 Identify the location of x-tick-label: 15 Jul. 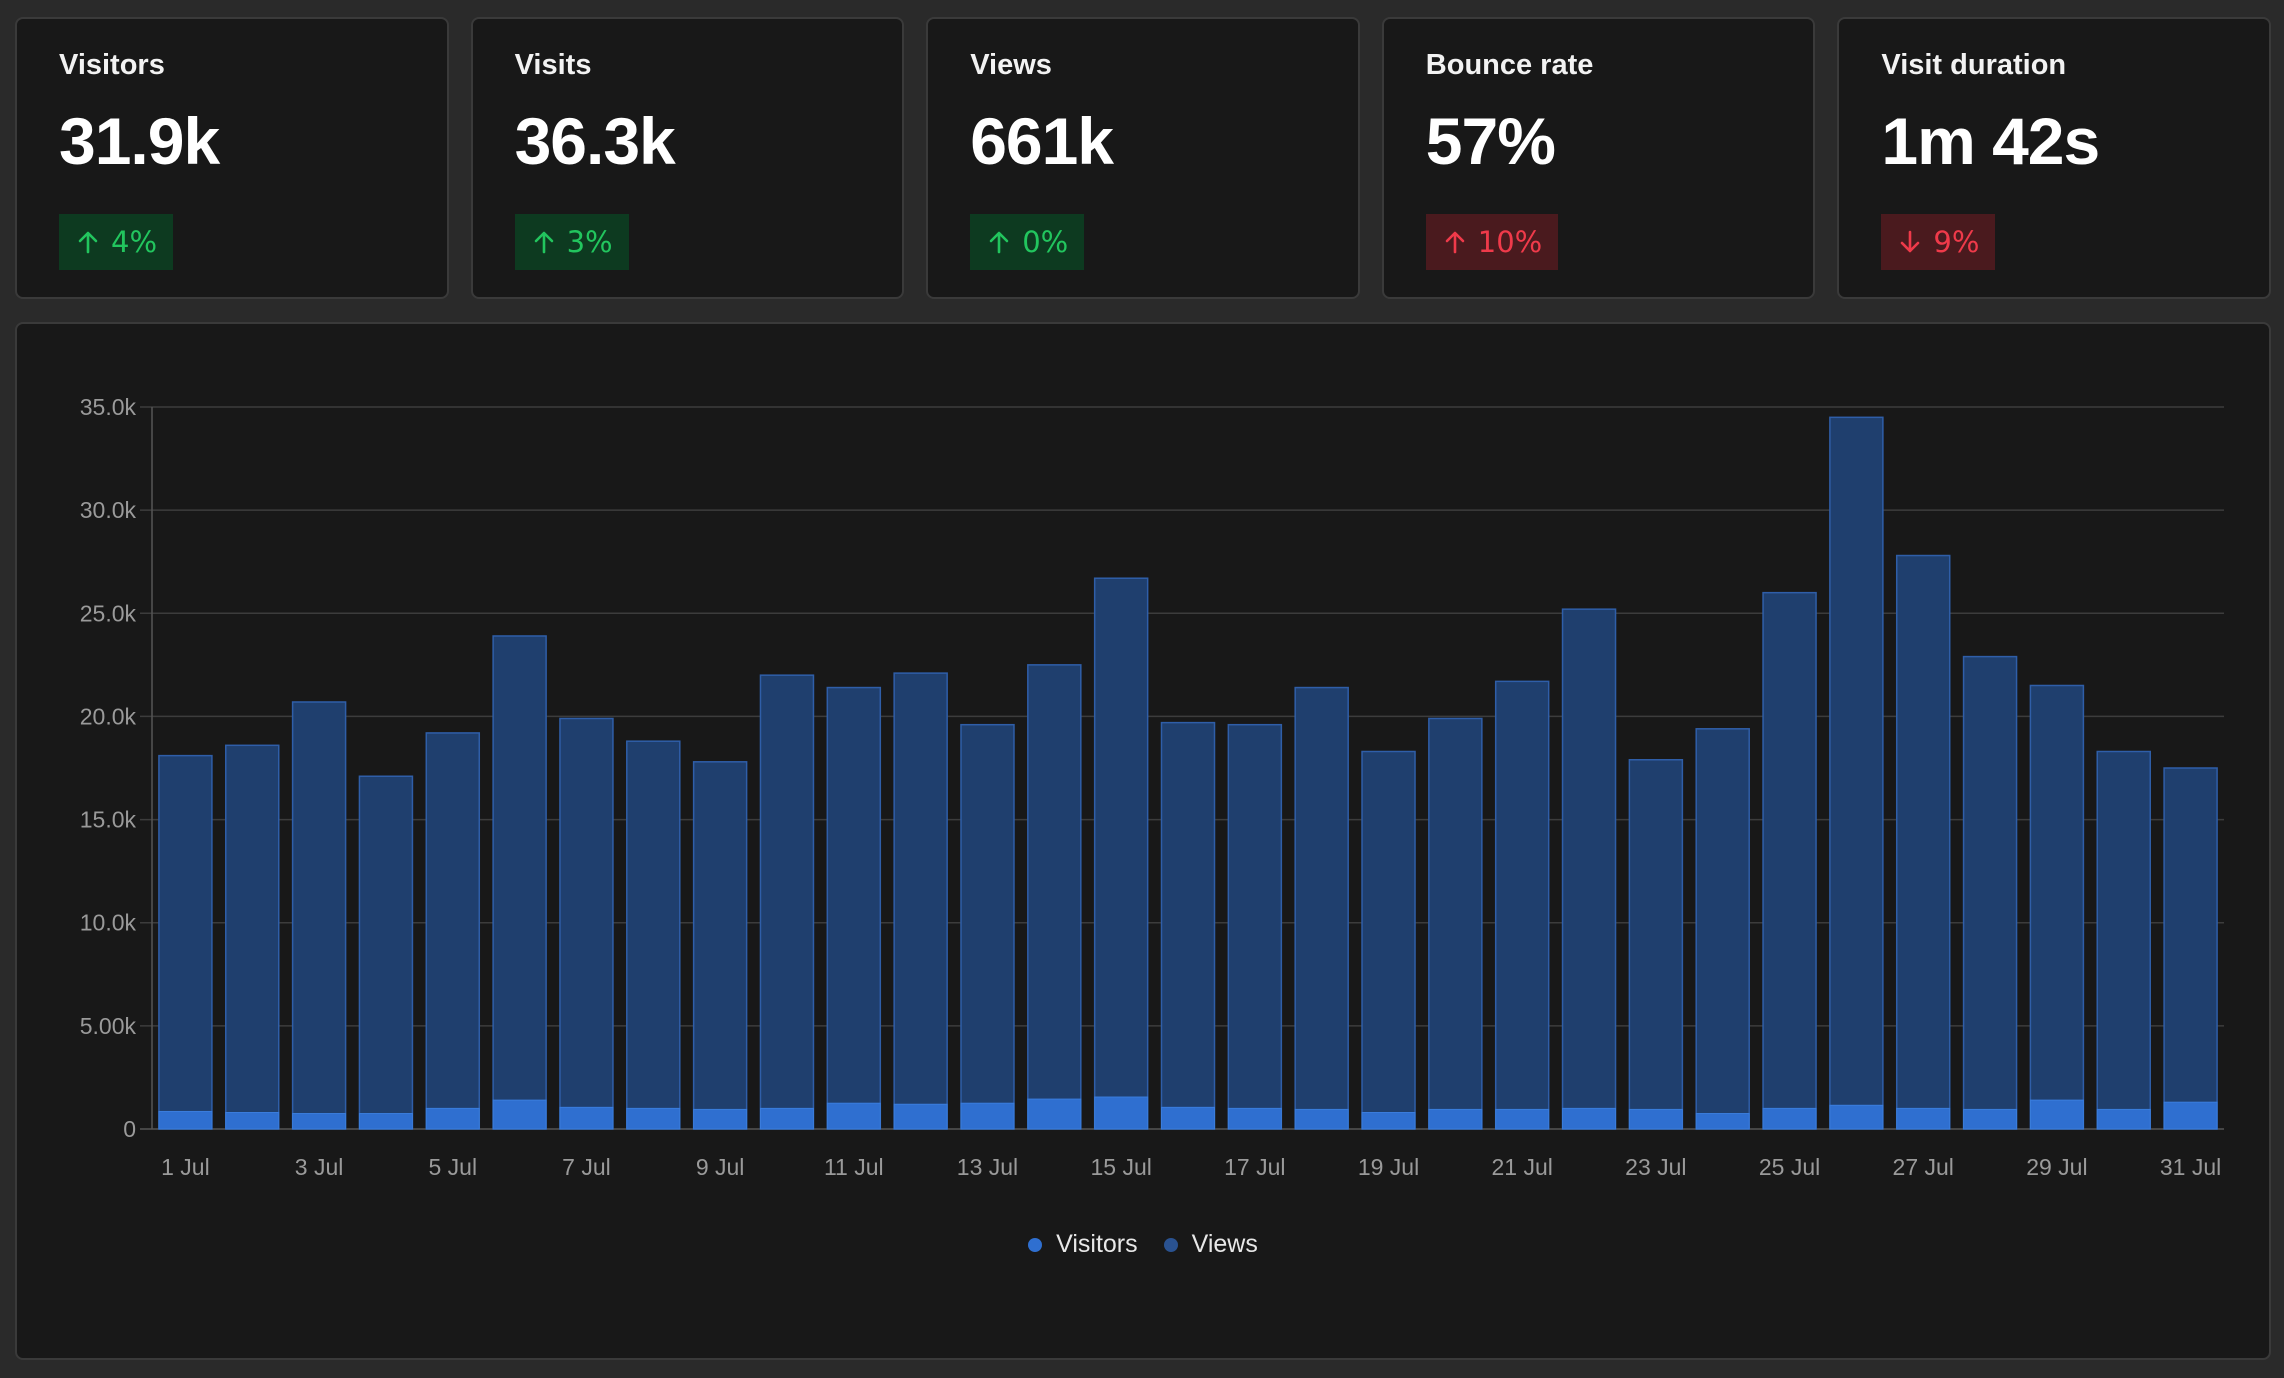
(1120, 1167).